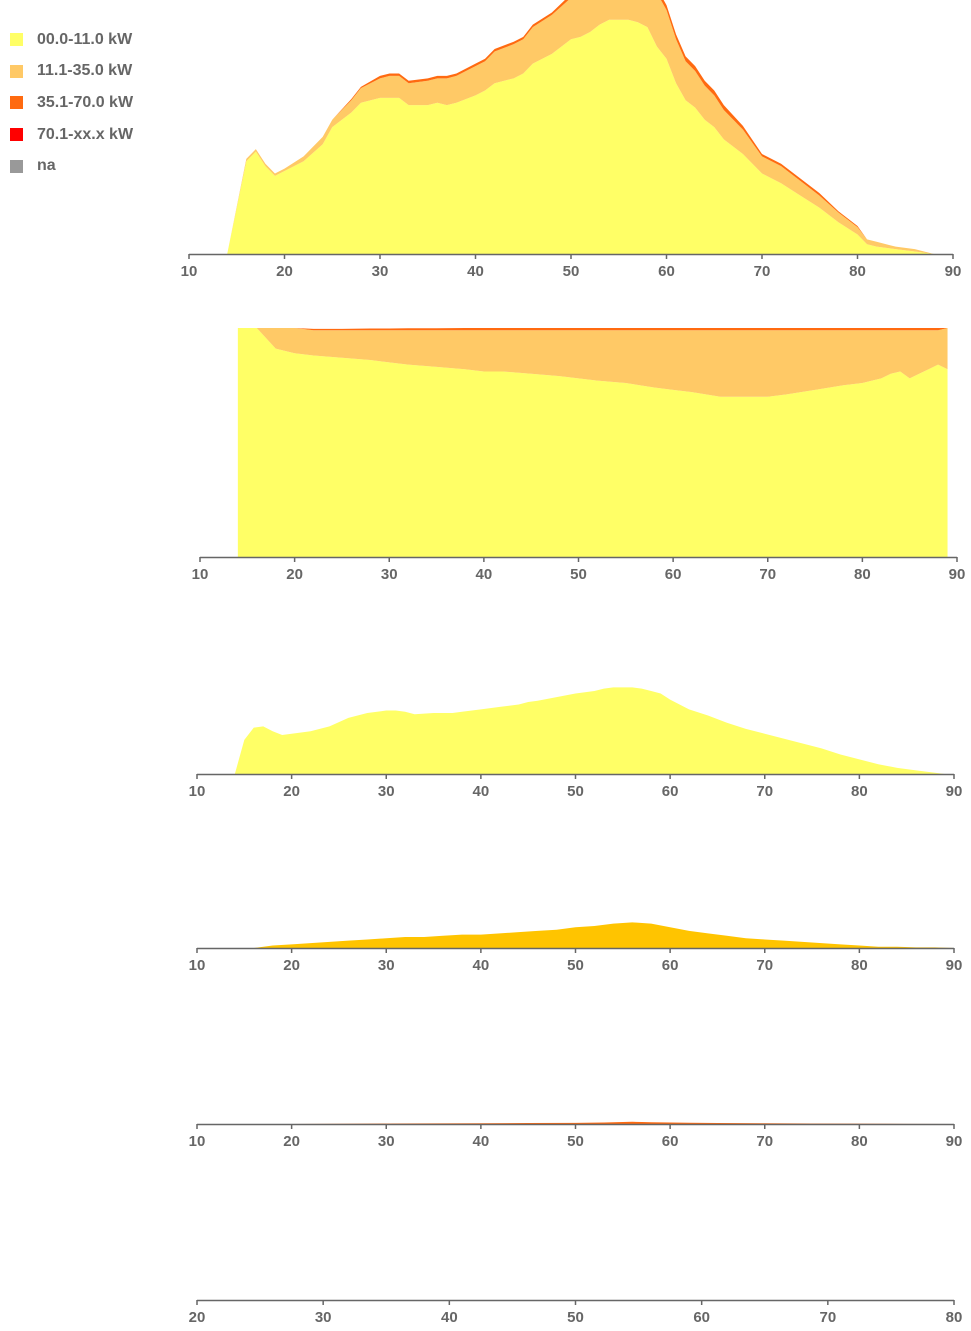 The image size is (971, 1331). I want to click on legend-label-2: 35.1-70.0 kW, so click(85, 102).